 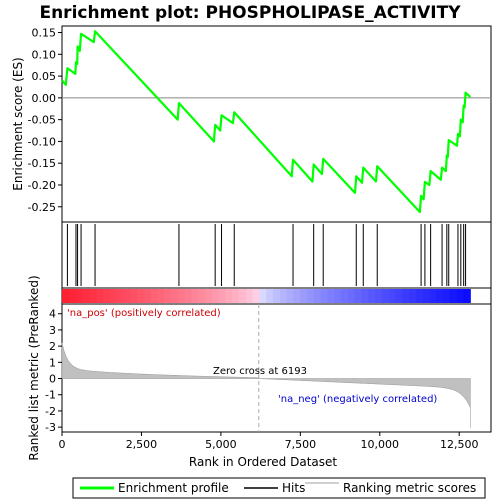 I want to click on es-tick-label: -0.05, so click(x=42, y=120).